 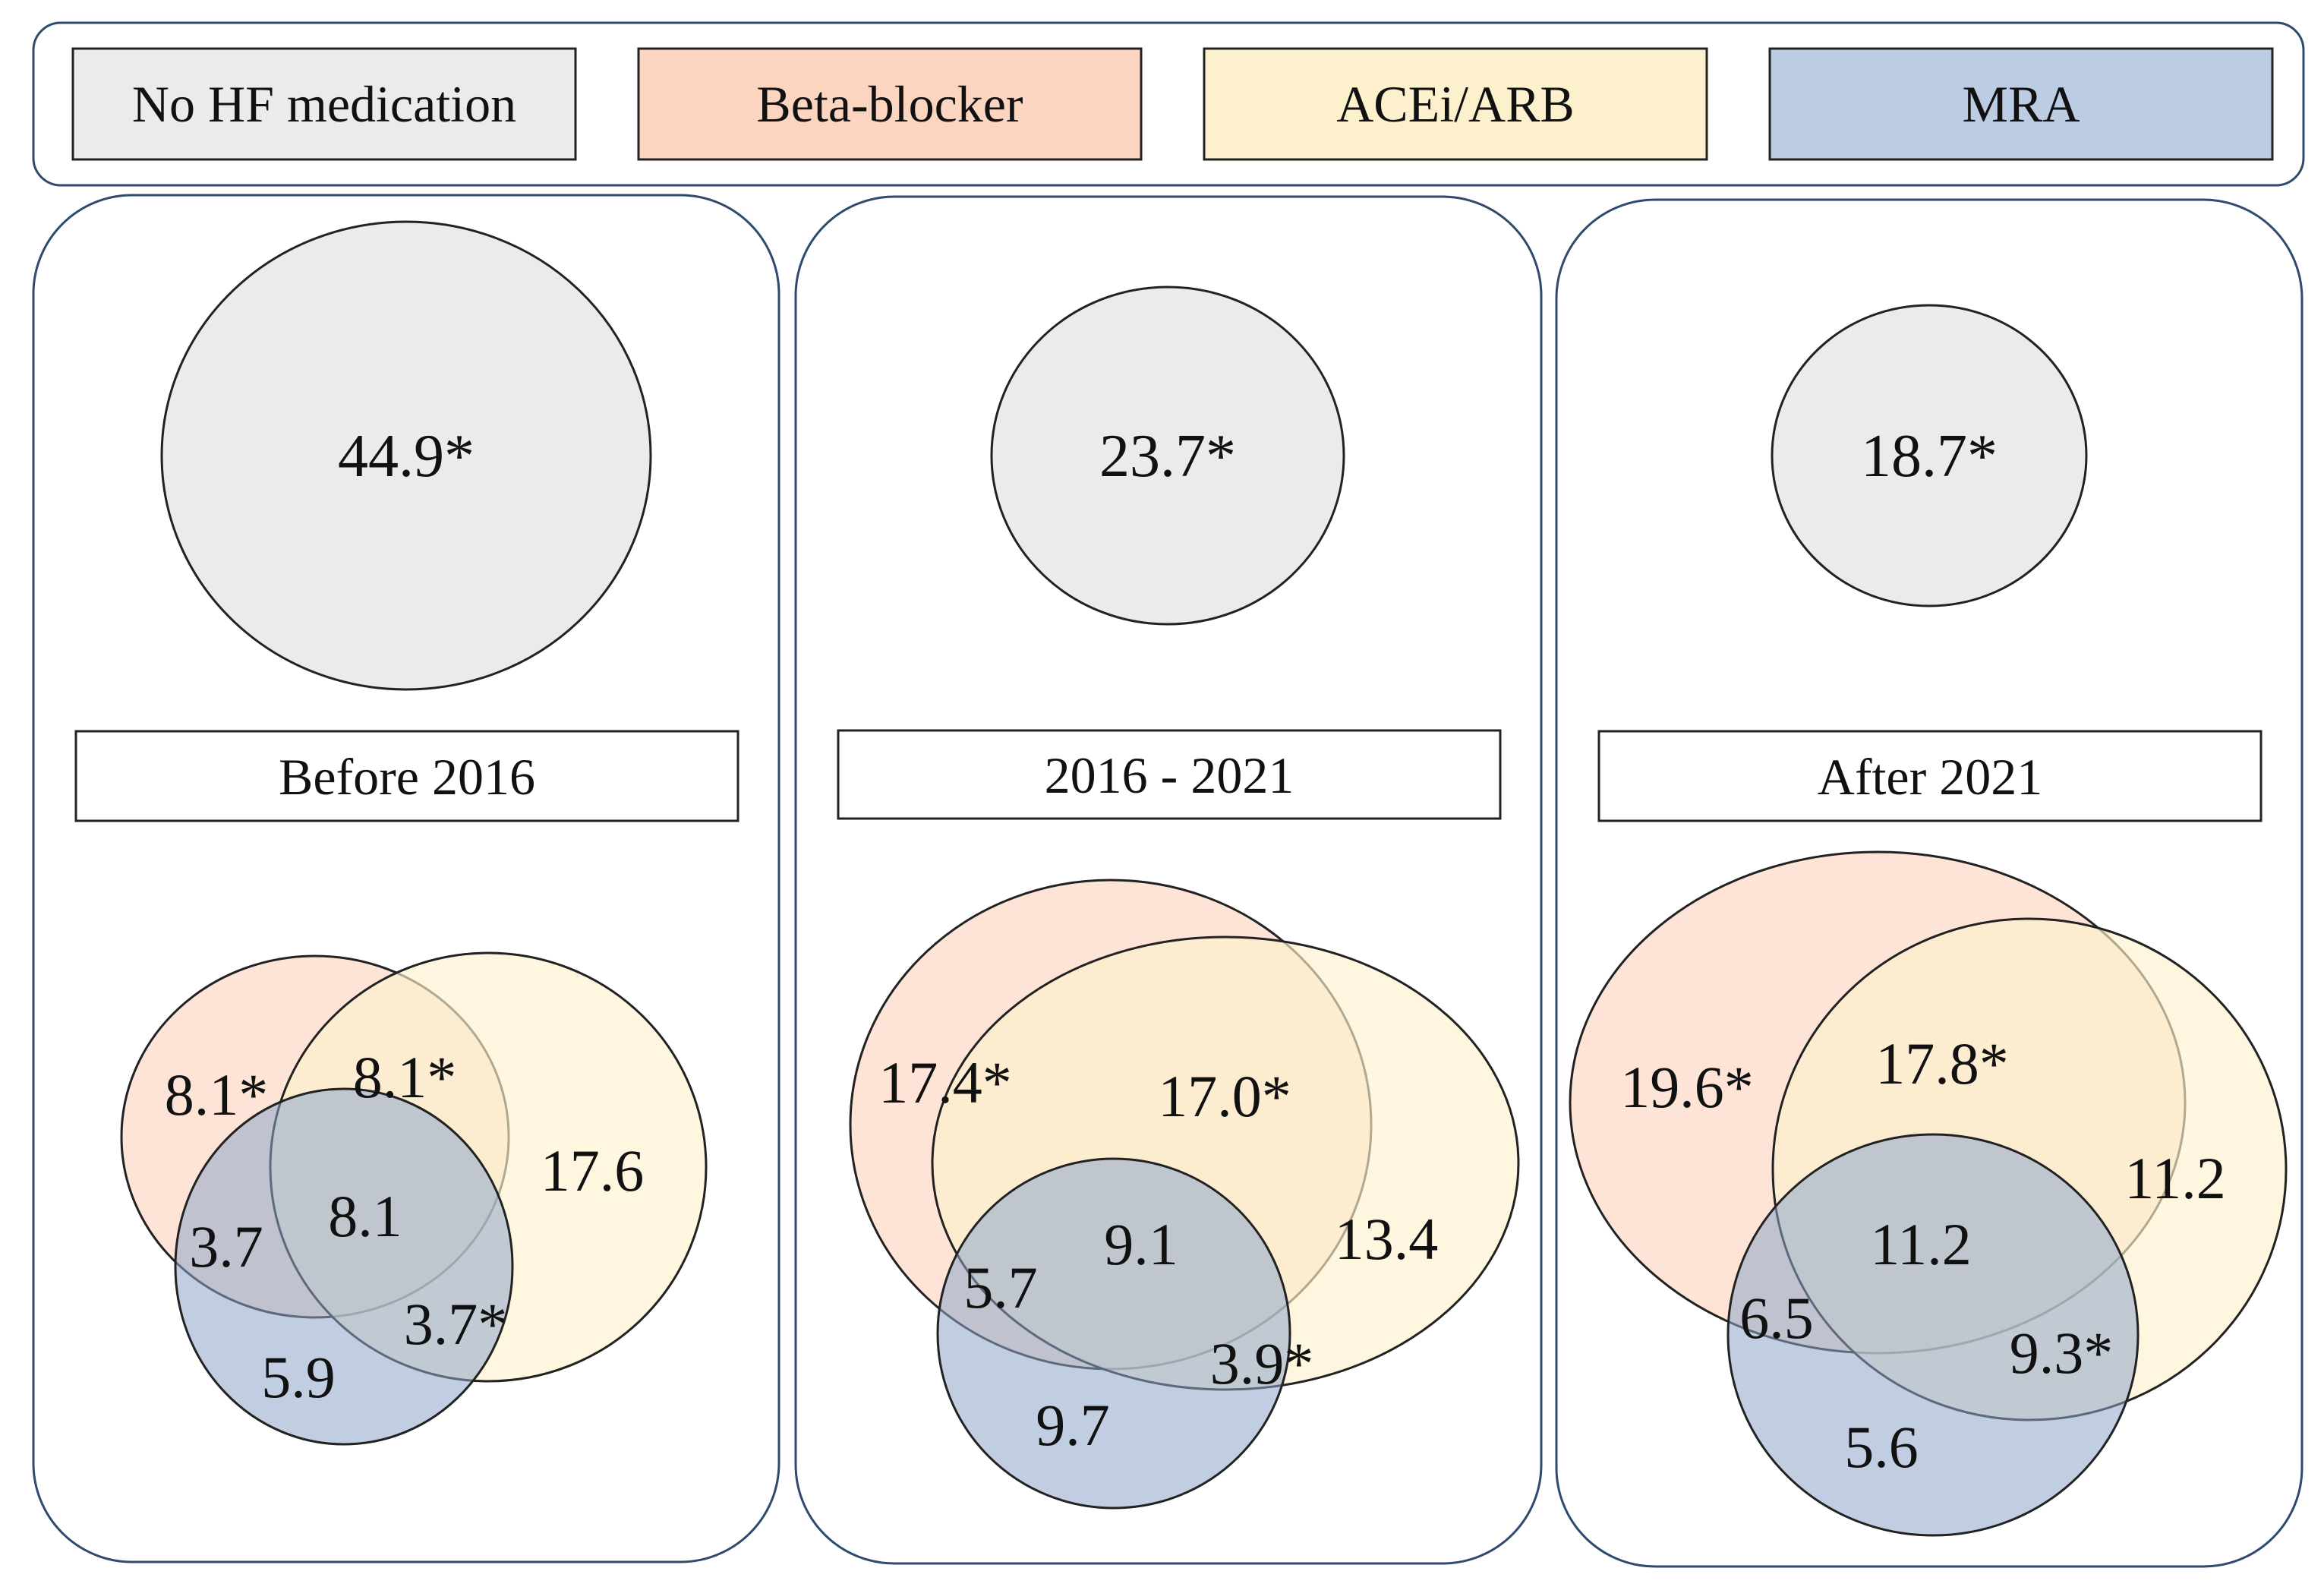 I want to click on legend-label-no-hf: No HF medication, so click(x=324, y=104).